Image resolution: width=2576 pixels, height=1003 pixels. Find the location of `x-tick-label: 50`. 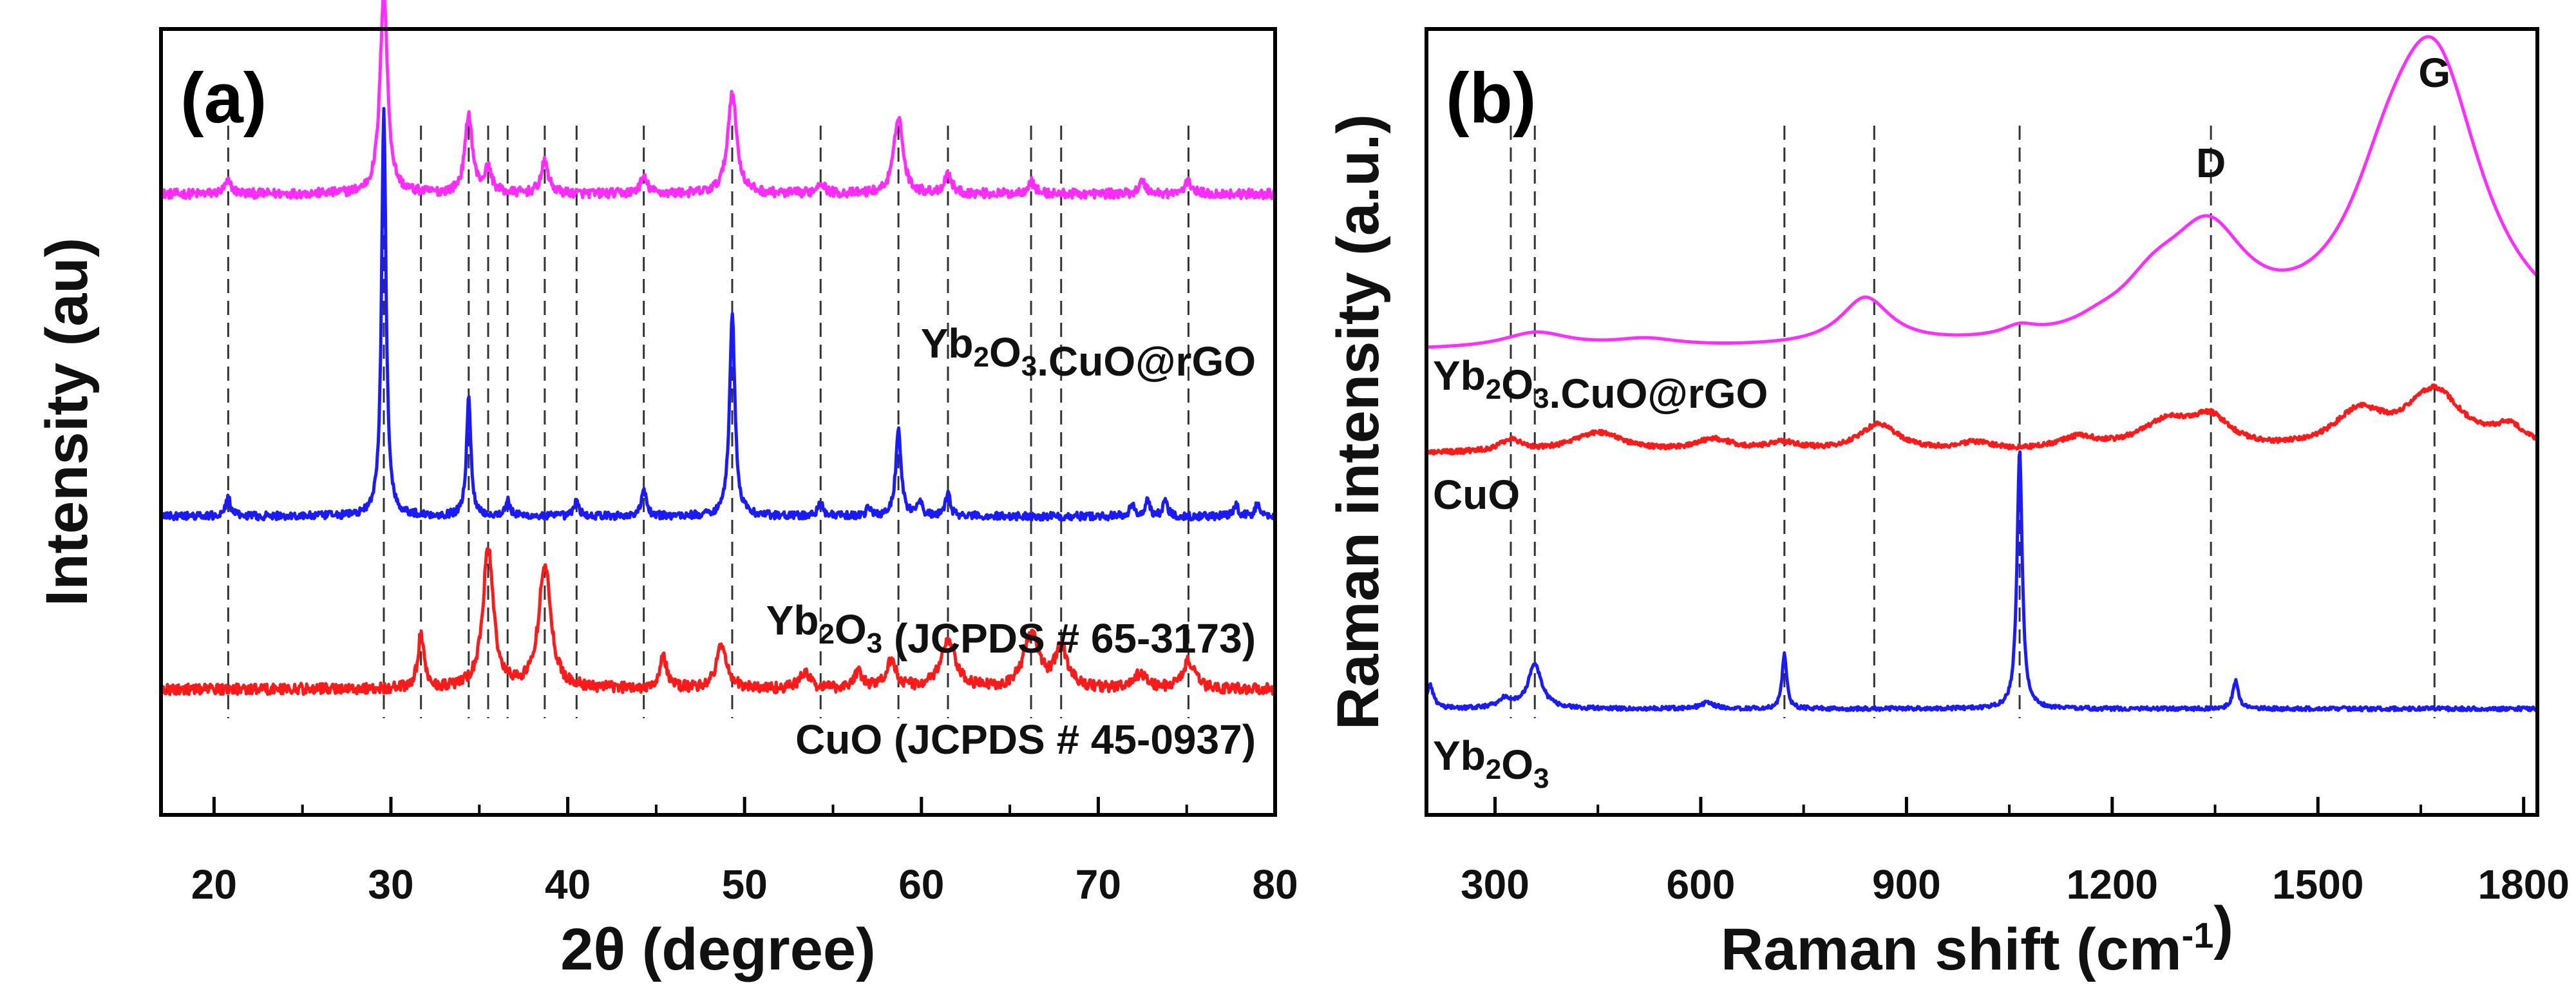

x-tick-label: 50 is located at coordinates (745, 885).